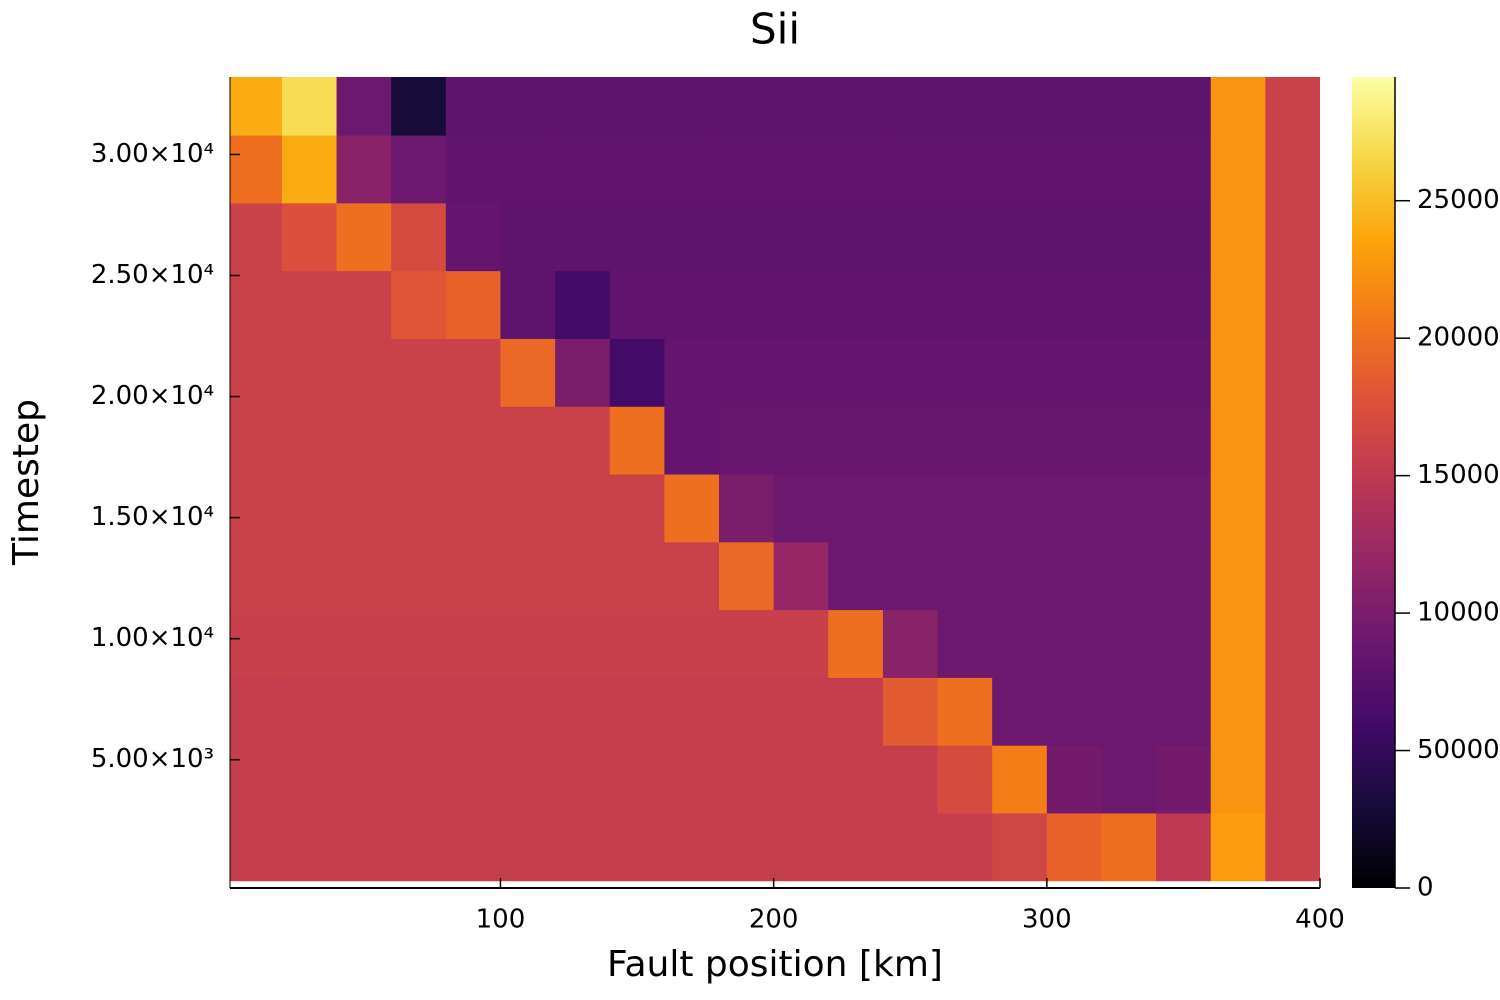 The height and width of the screenshot is (1000, 1500). I want to click on x-tick-label: 100, so click(501, 920).